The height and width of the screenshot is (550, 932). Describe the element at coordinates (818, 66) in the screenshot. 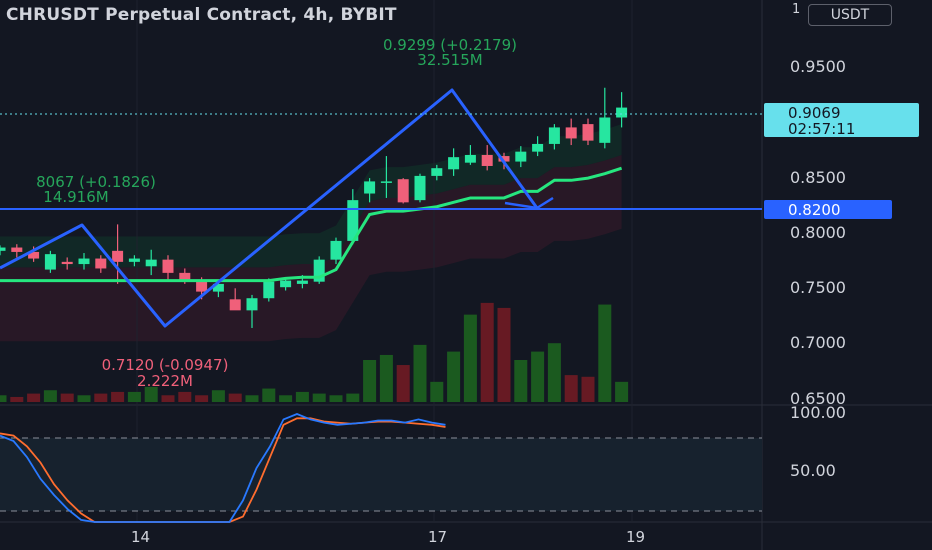

I see `price-tick: 0.9500` at that location.